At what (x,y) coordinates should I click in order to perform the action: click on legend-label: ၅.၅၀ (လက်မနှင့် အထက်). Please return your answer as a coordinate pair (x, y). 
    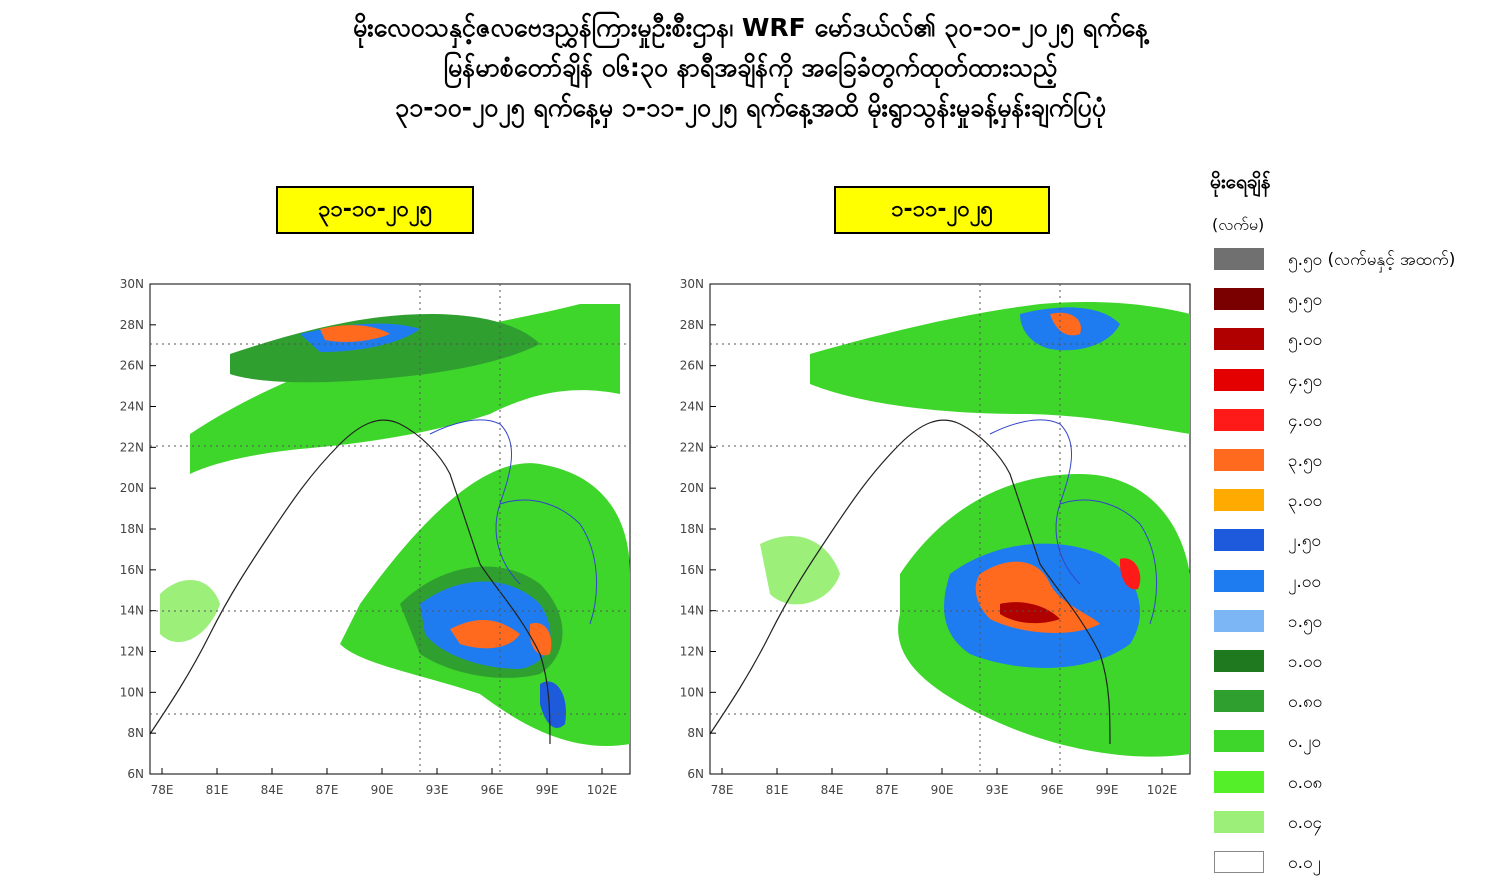
    Looking at the image, I should click on (1372, 260).